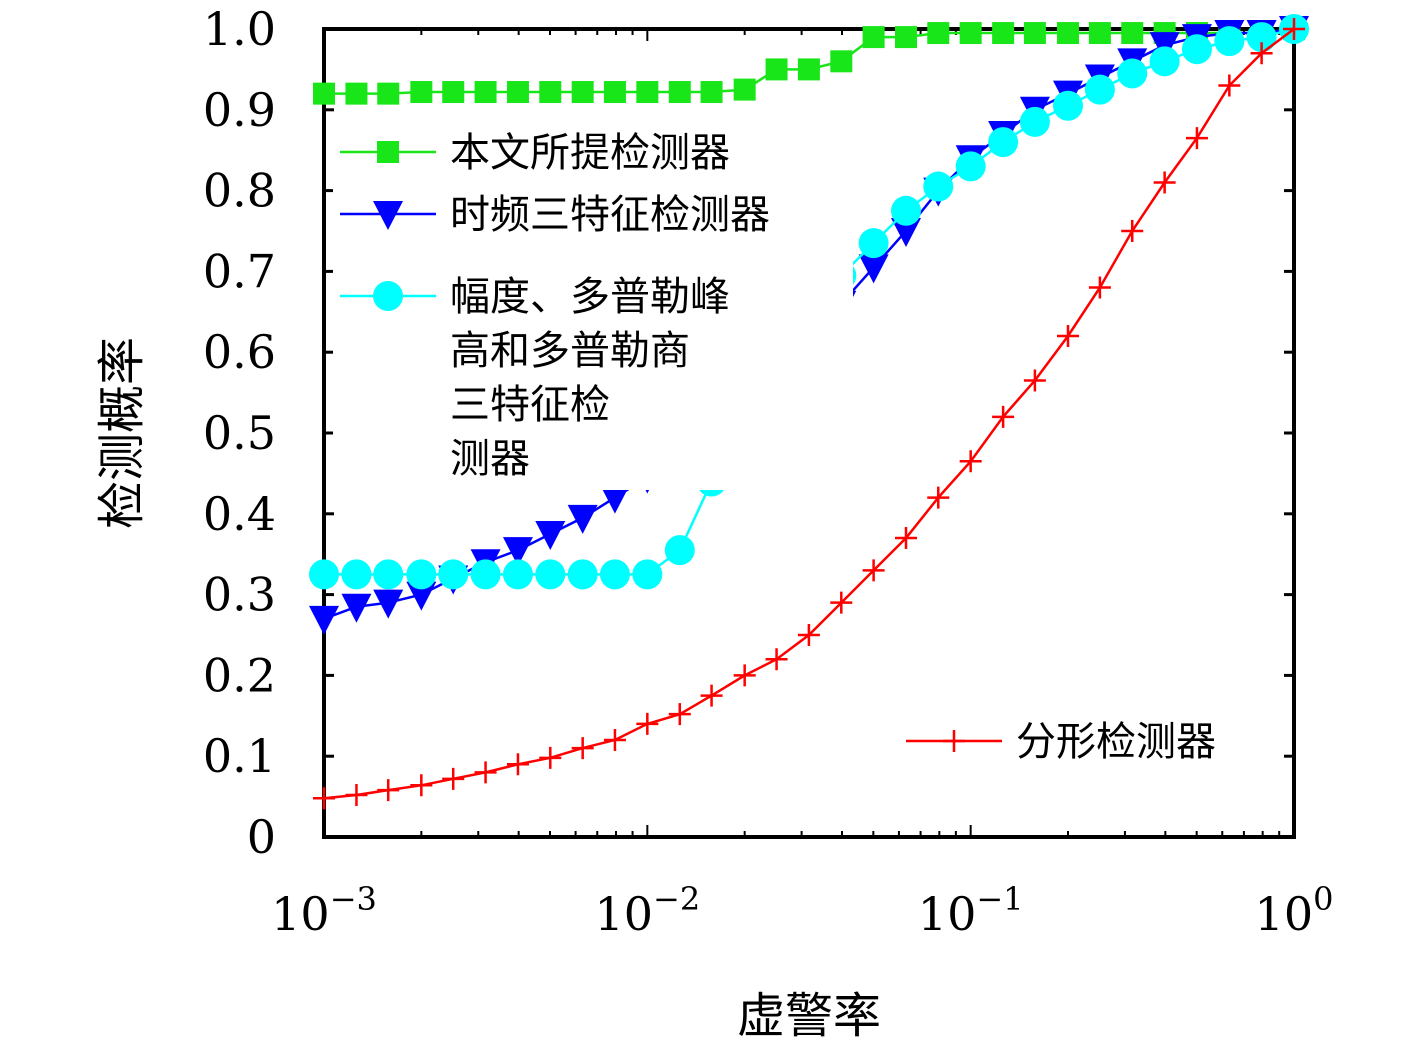  Describe the element at coordinates (261, 837) in the screenshot. I see `y-tick-label: 0` at that location.